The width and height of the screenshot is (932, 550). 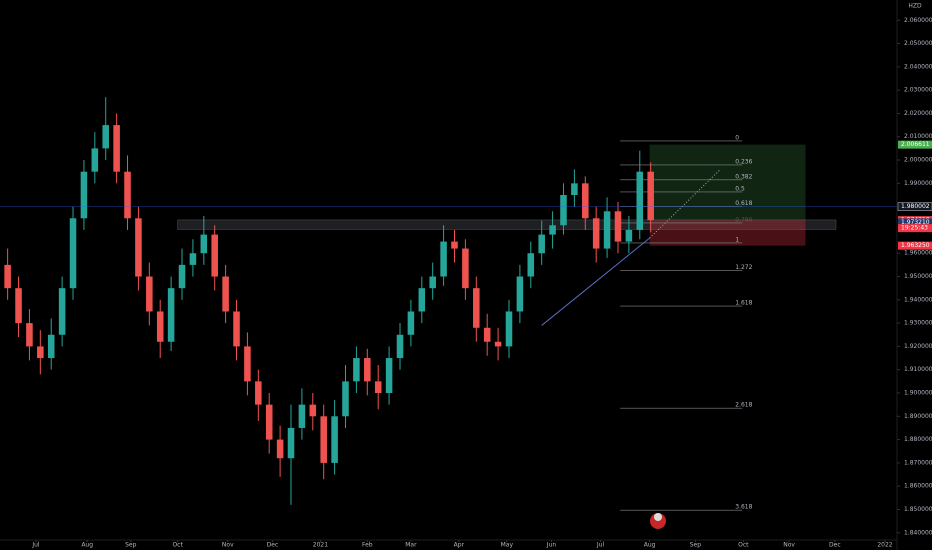 What do you see at coordinates (918, 346) in the screenshot?
I see `y-tick-label: 1.920000` at bounding box center [918, 346].